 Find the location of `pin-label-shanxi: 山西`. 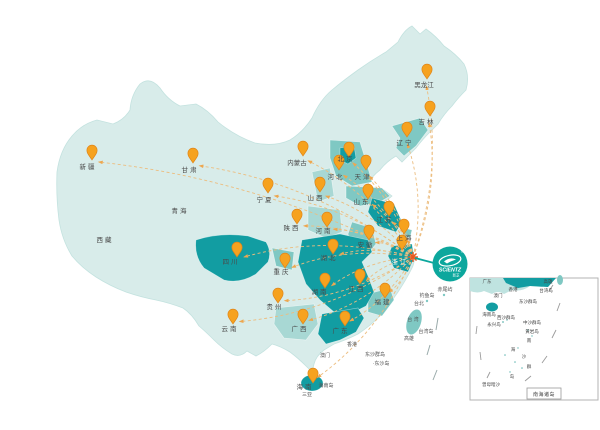

pin-label-shanxi: 山西 is located at coordinates (316, 197).